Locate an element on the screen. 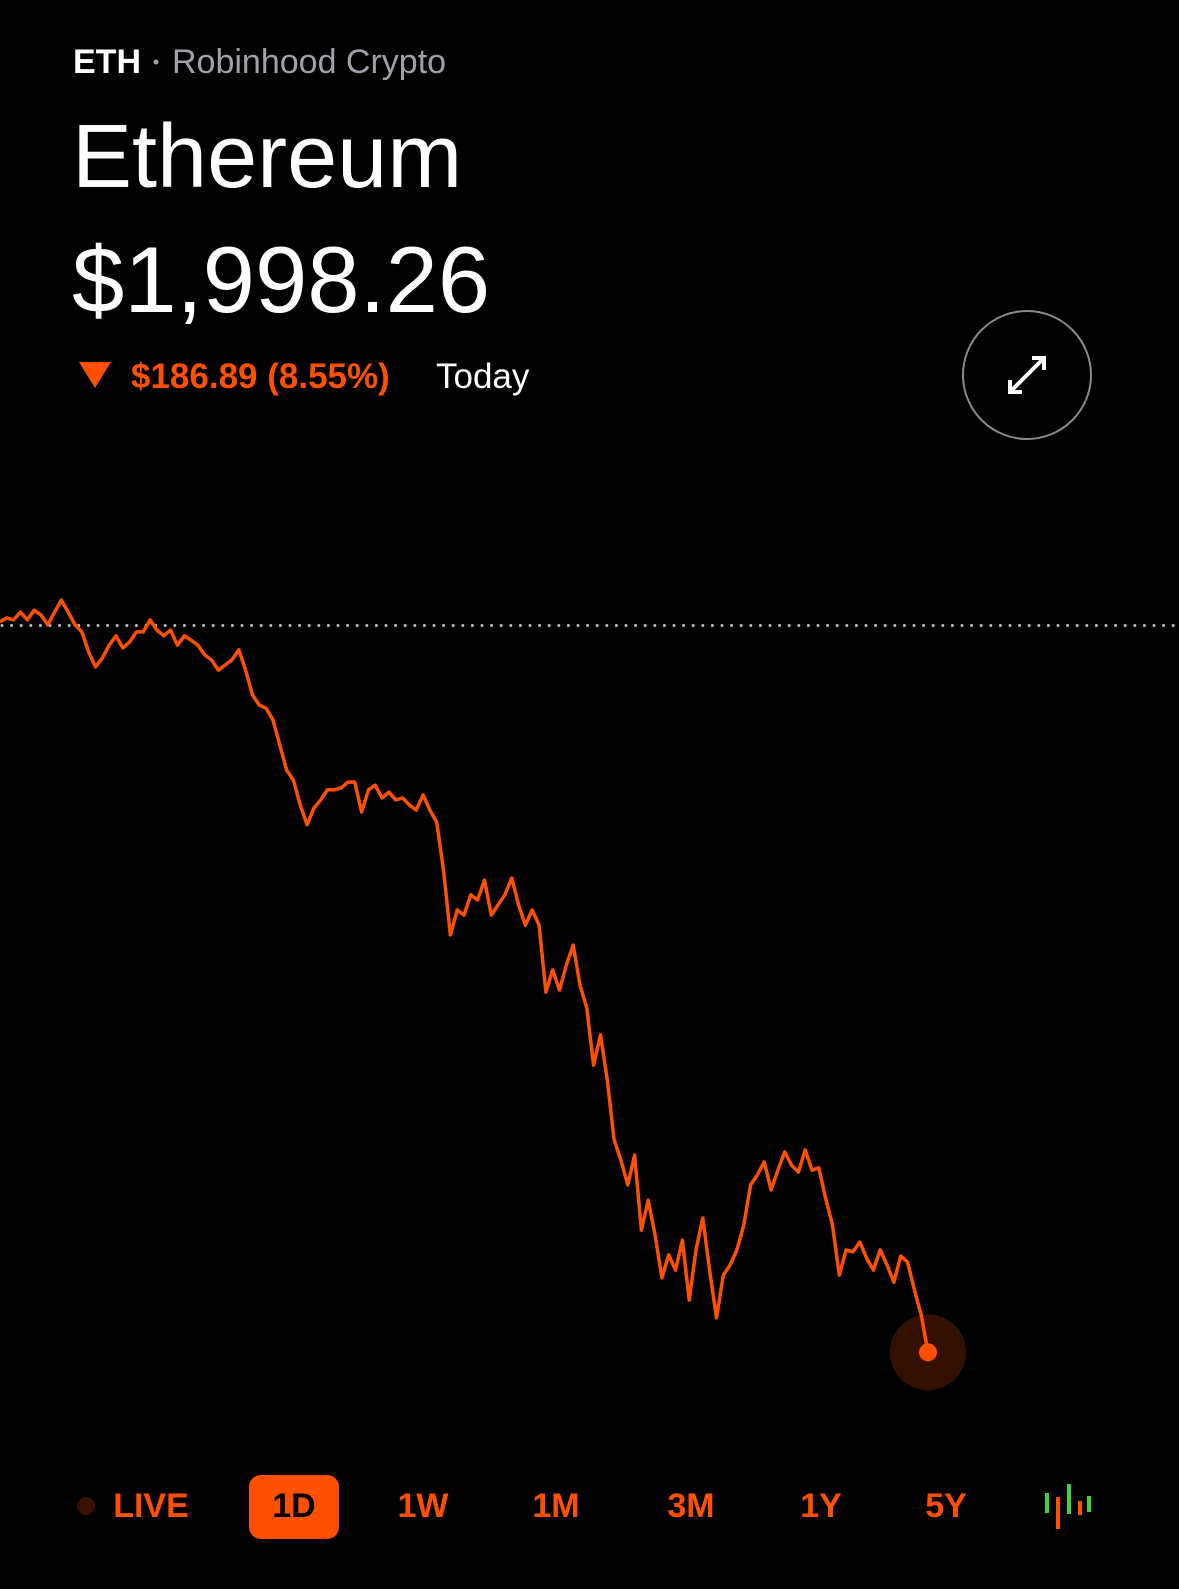  range-option: 1M is located at coordinates (555, 1506).